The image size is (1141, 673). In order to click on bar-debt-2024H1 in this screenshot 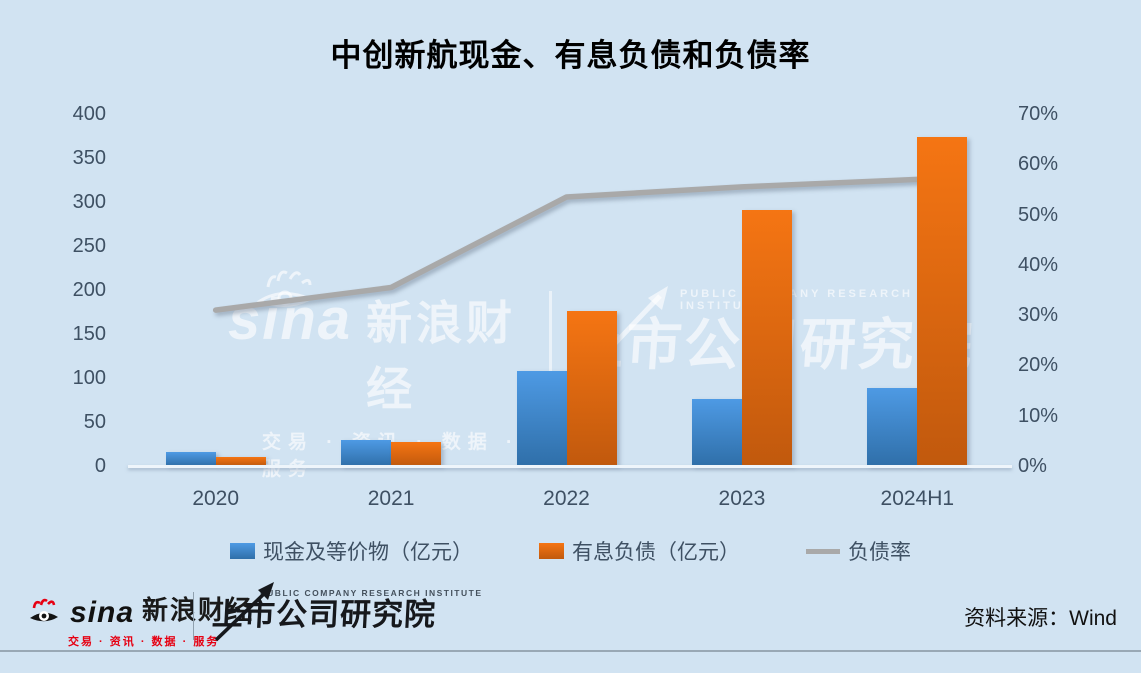, I will do `click(942, 301)`.